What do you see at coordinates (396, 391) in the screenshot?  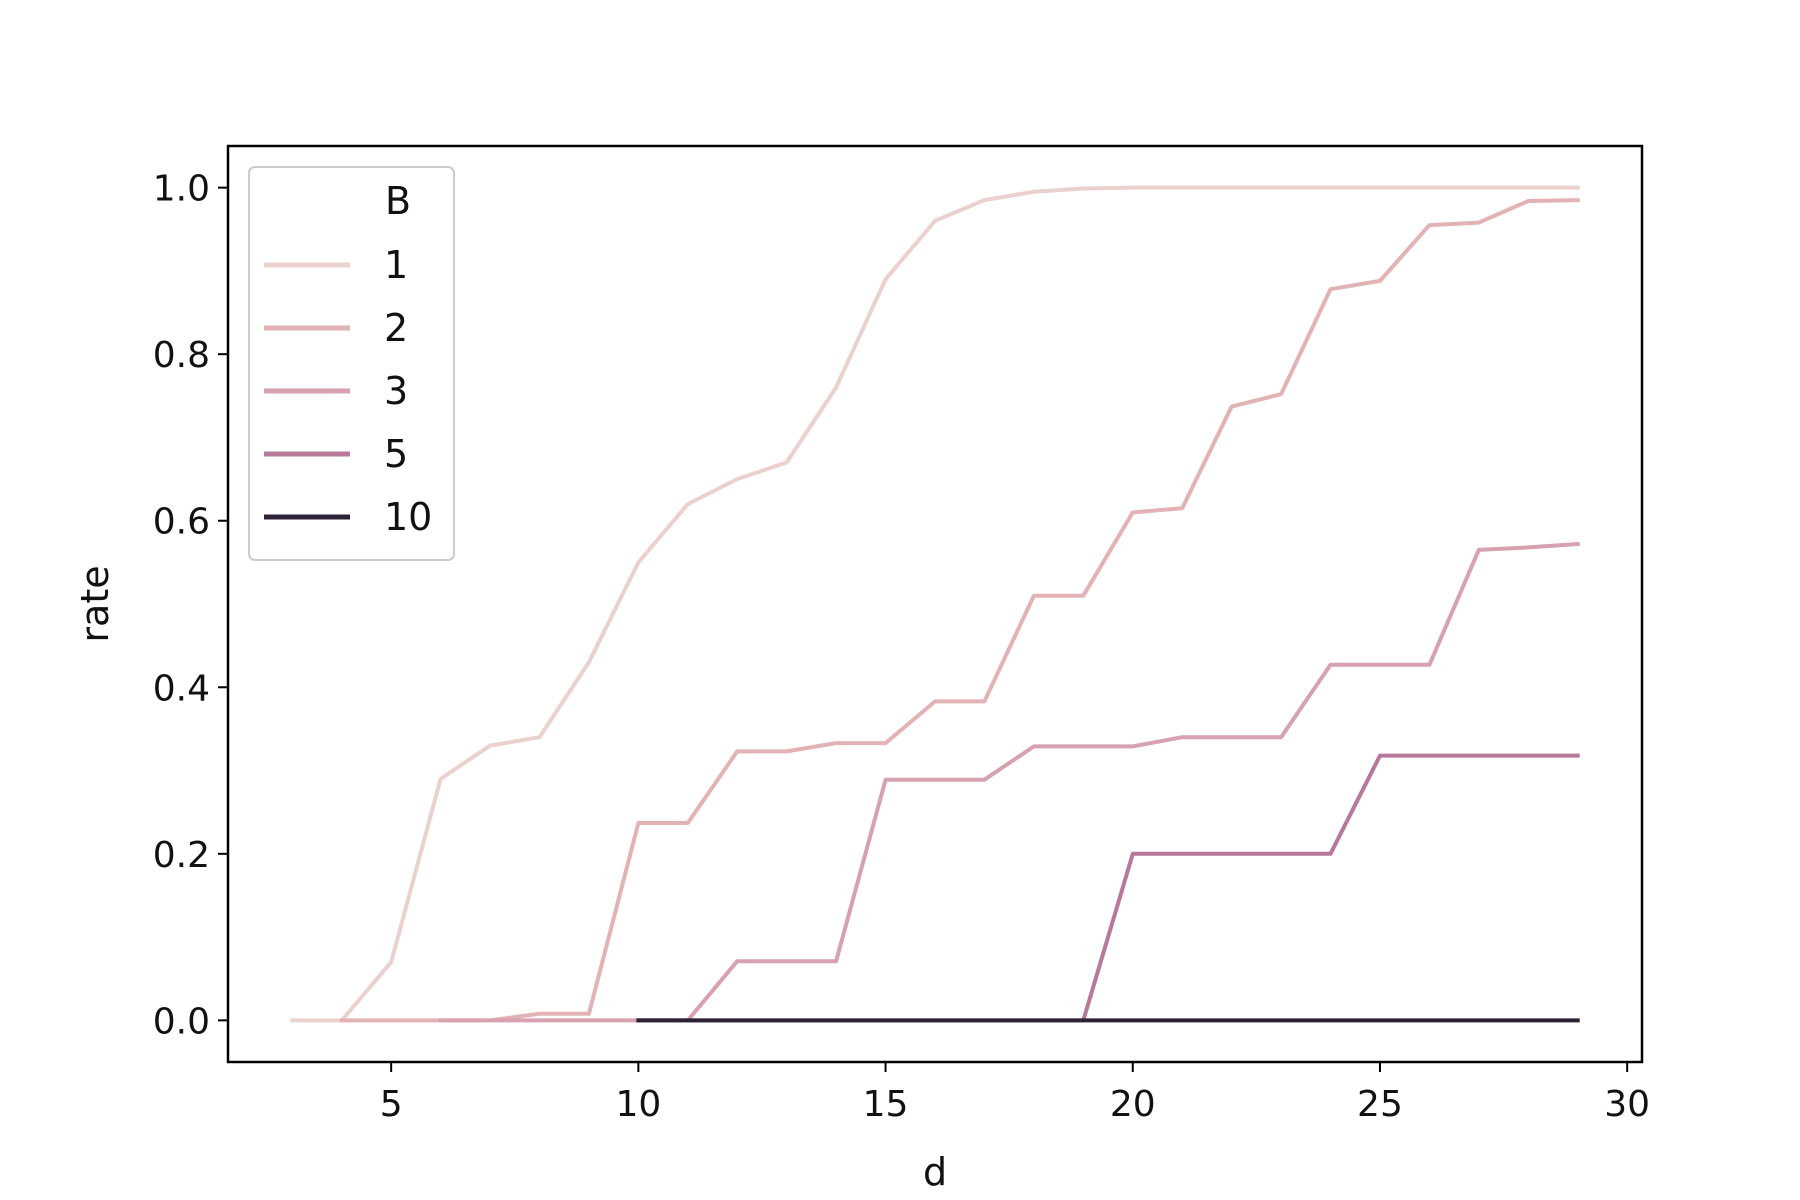 I see `legend-label-B-3: 3` at bounding box center [396, 391].